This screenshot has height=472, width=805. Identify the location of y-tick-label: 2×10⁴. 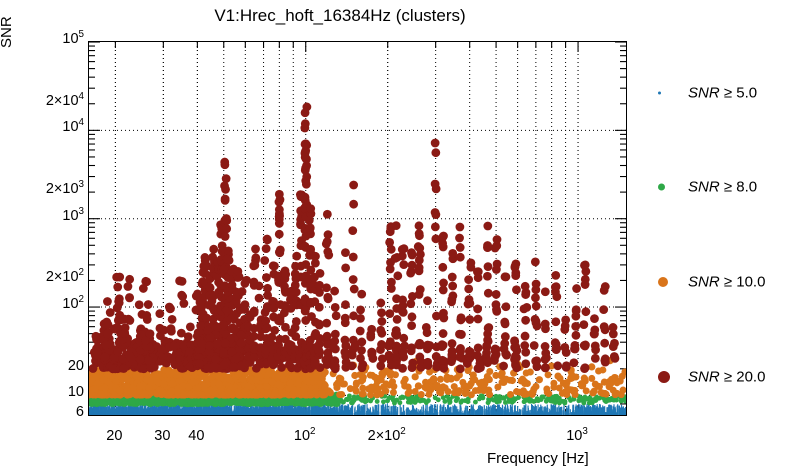
(64, 99).